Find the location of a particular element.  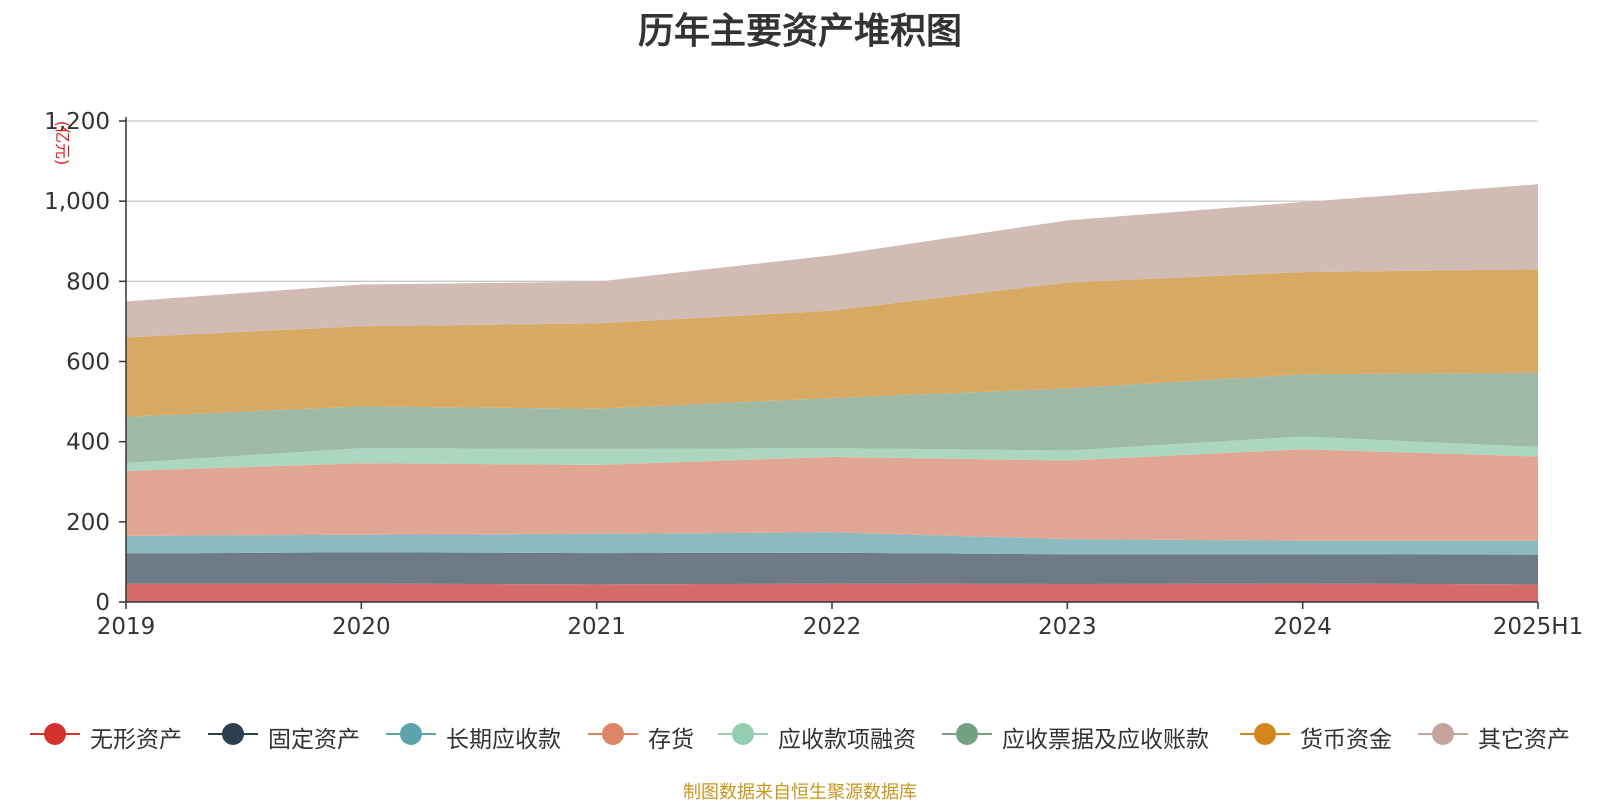

legend: 无形资产 固定资产 长期应收款 存货 应收款项融资 应收票据及应收账款 货币资金 其它资产 is located at coordinates (800, 735).